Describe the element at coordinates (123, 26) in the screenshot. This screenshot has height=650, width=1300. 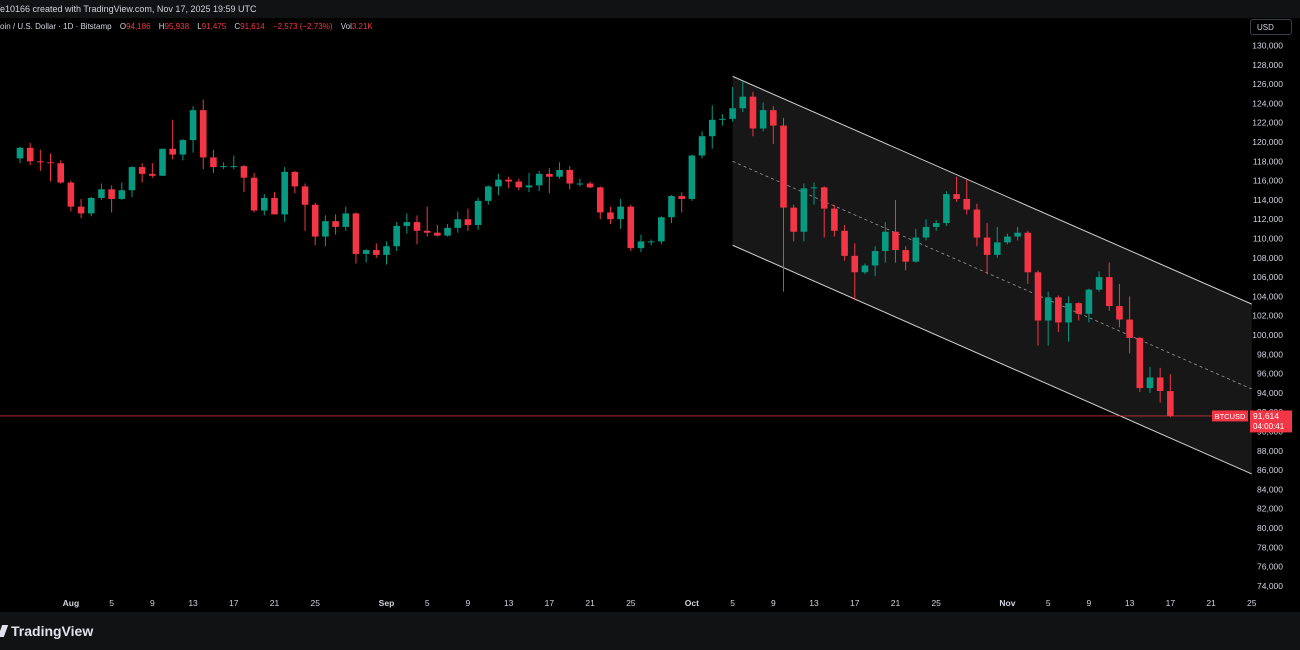
I see `open-label: O` at that location.